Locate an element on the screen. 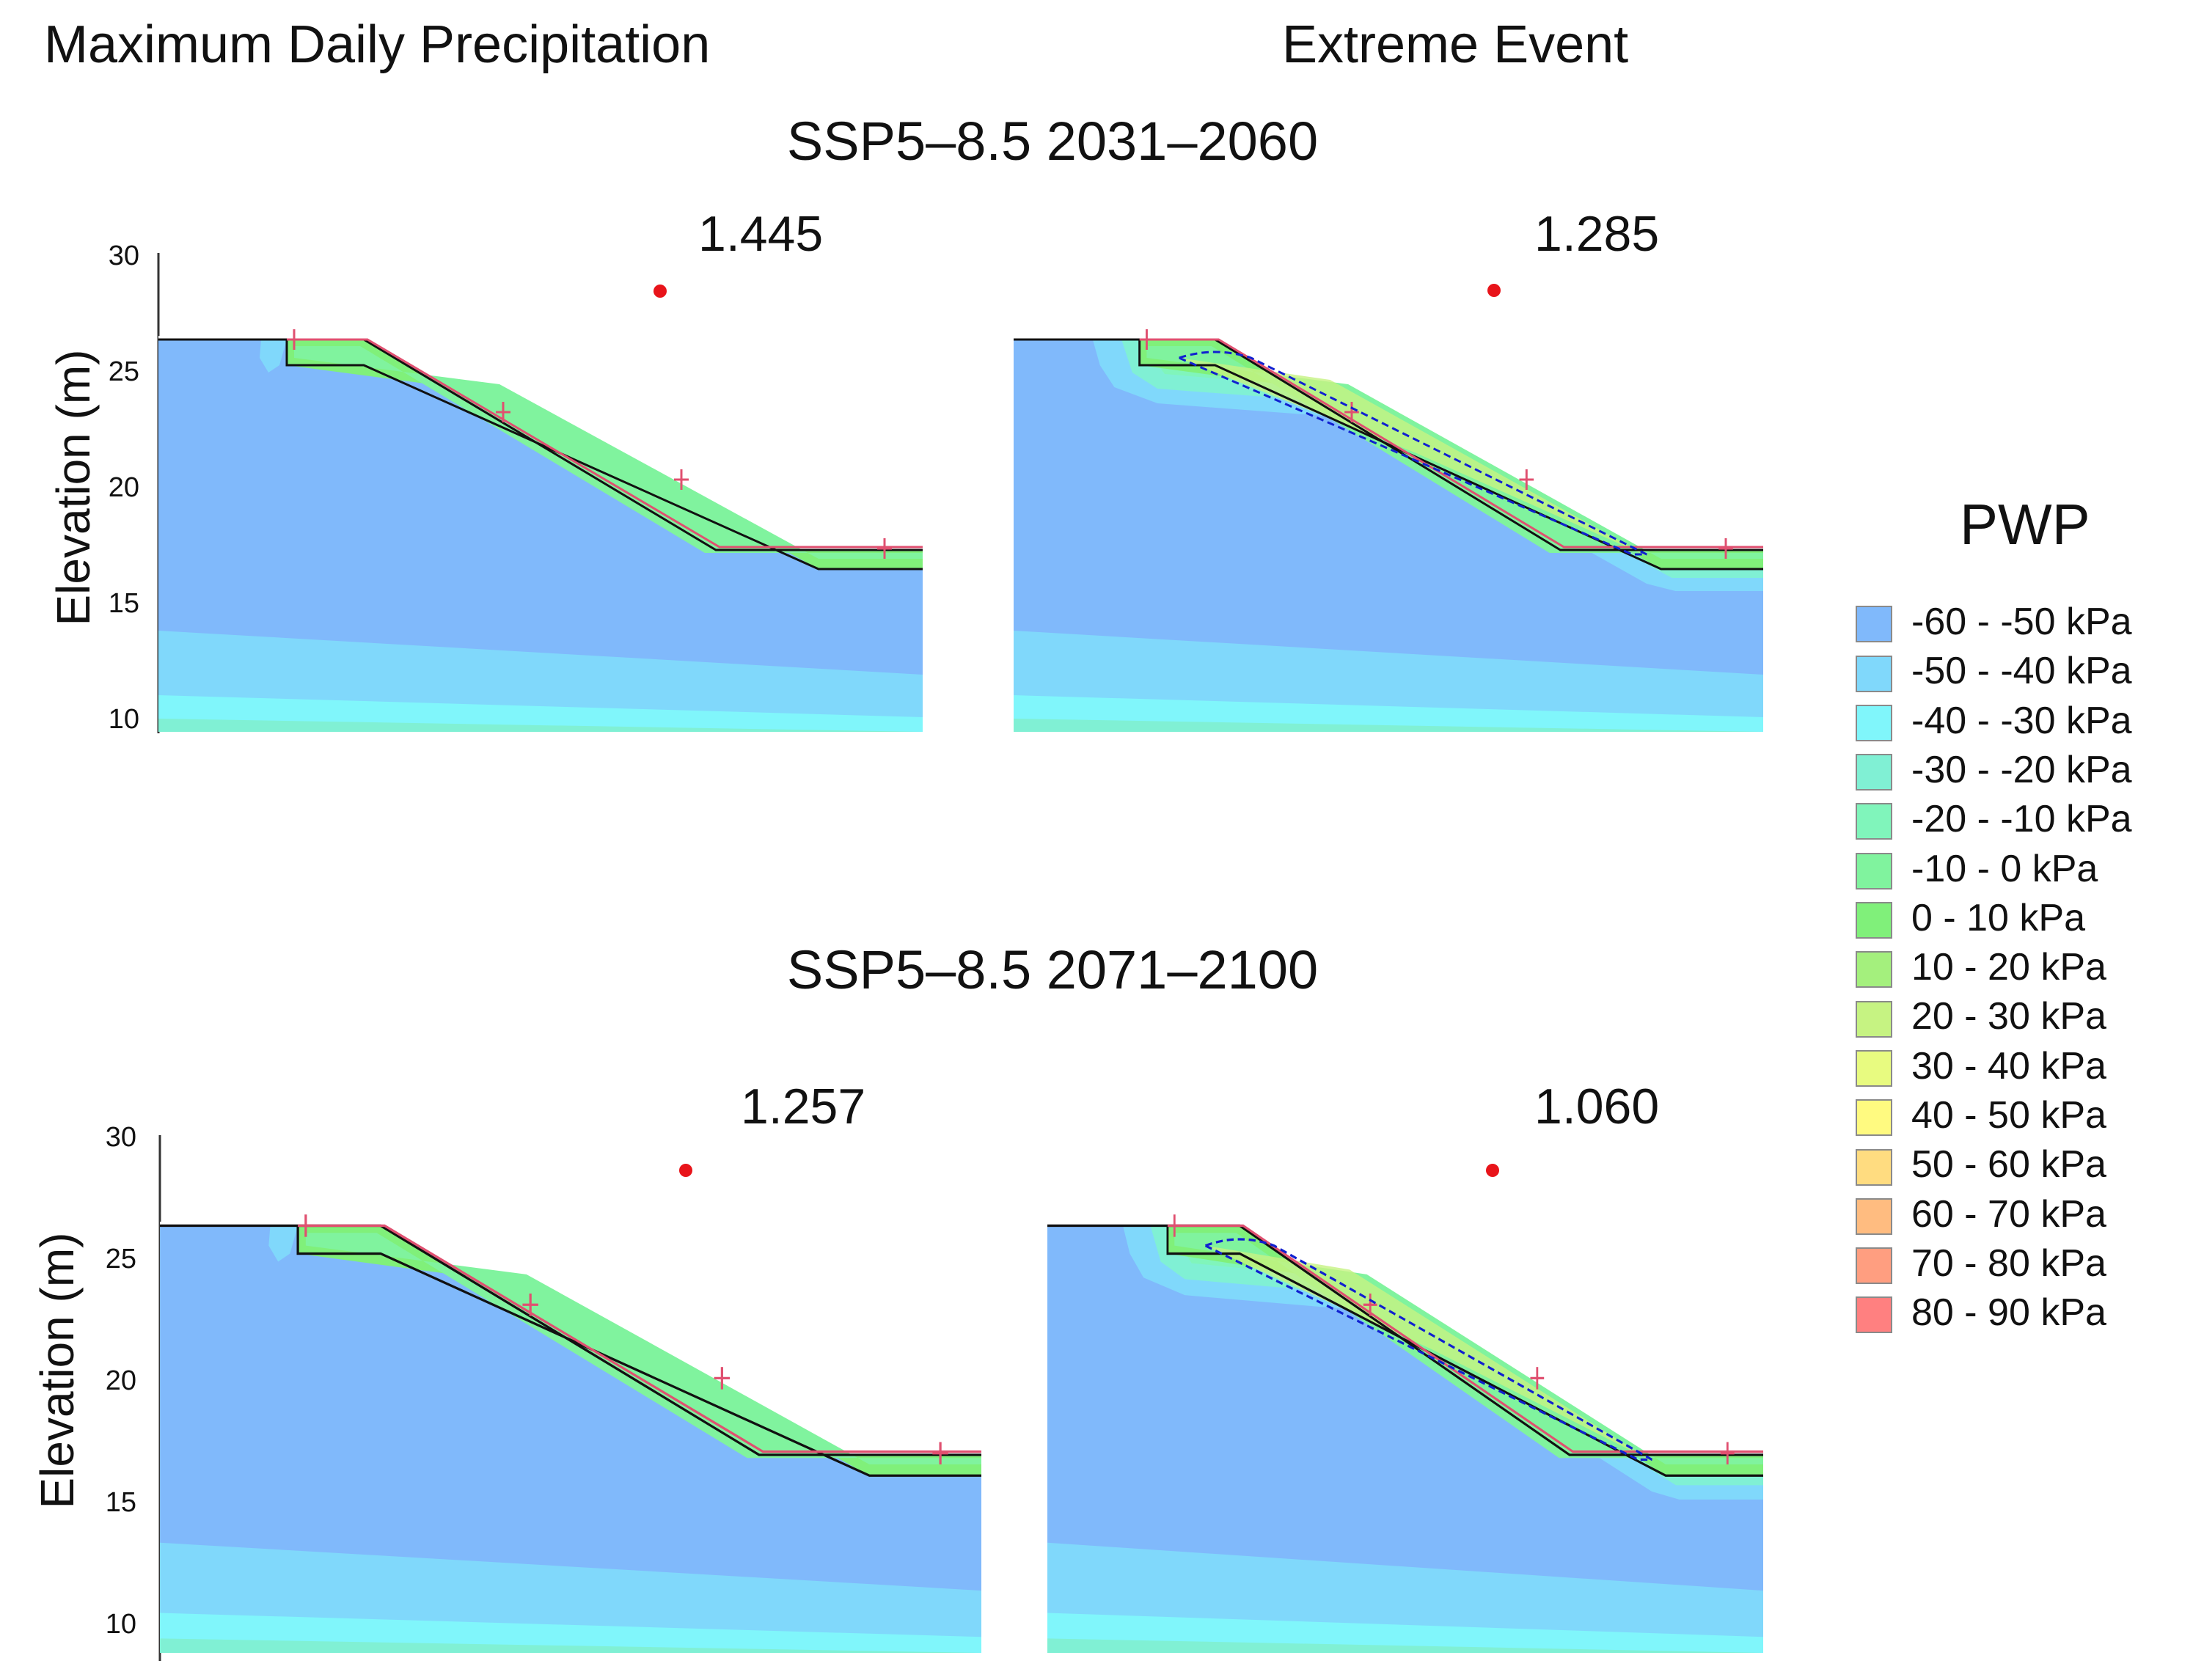 This screenshot has width=2193, height=1680. legend-label: 60 - 70 kPa is located at coordinates (2008, 1214).